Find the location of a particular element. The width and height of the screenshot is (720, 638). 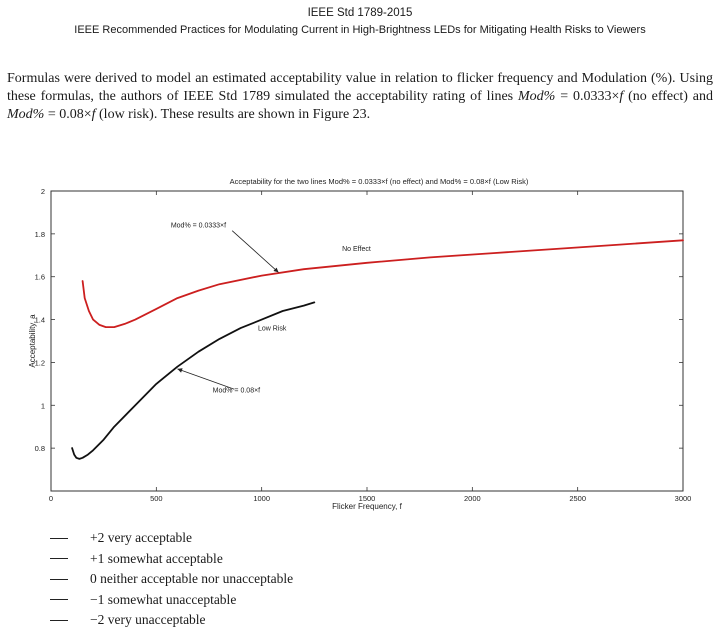

paragraph-mod-2: Mod% is located at coordinates (26, 114).